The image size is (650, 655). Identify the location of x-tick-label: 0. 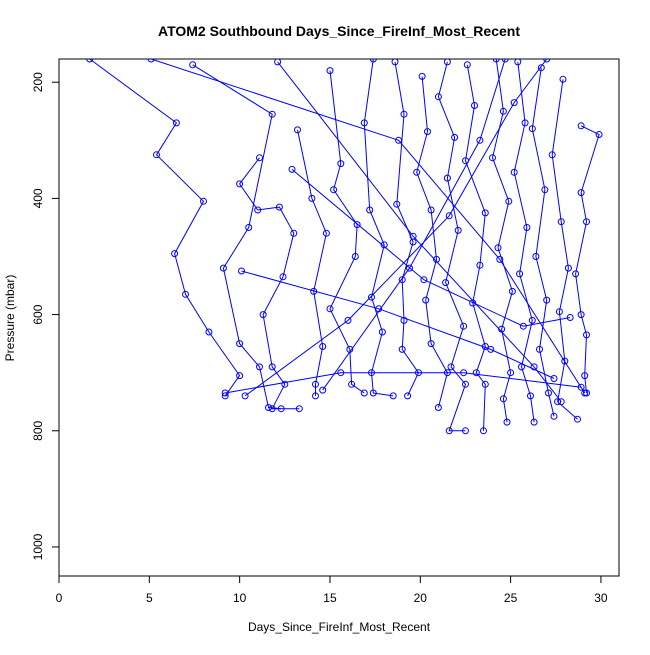
(59, 598).